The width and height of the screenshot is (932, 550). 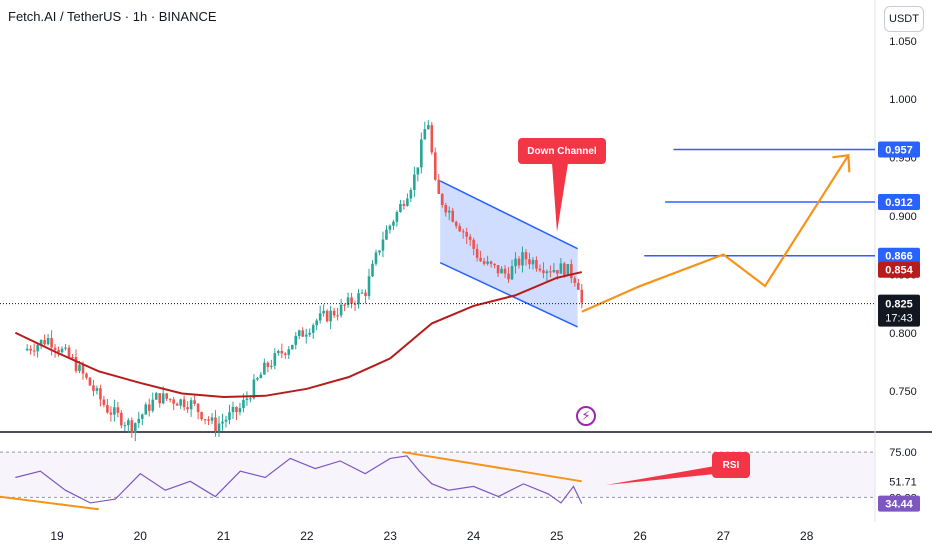 What do you see at coordinates (586, 416) in the screenshot?
I see `lightning-icon: ⚡` at bounding box center [586, 416].